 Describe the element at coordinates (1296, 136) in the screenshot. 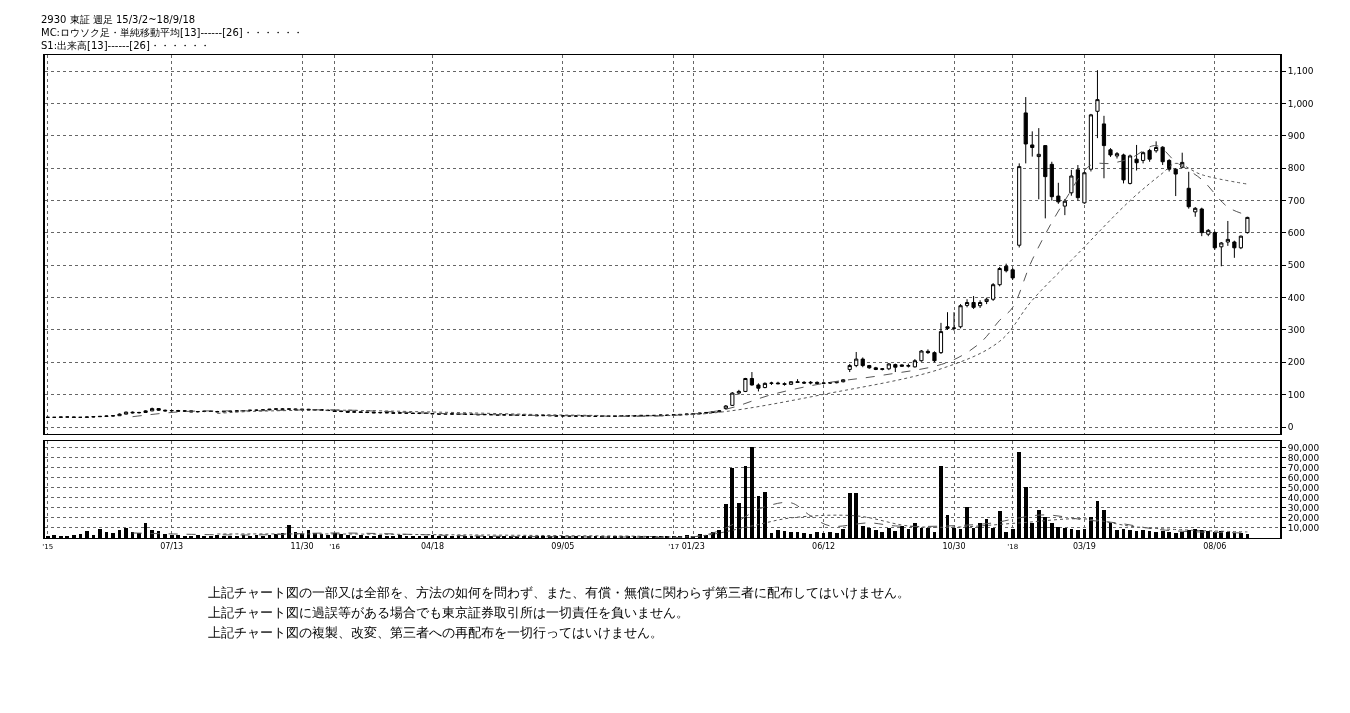

I see `y-tick-label: 900` at that location.